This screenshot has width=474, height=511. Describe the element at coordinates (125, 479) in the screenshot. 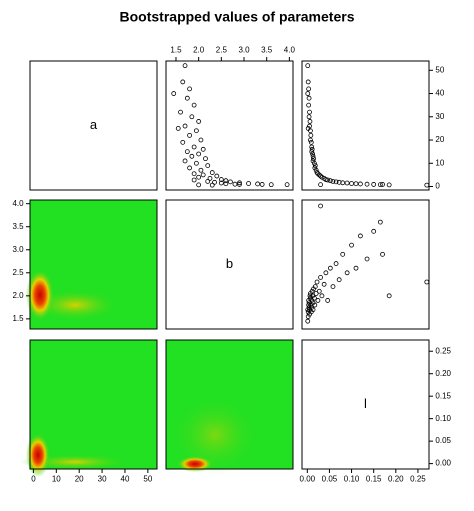

I see `tick-label: 40` at that location.